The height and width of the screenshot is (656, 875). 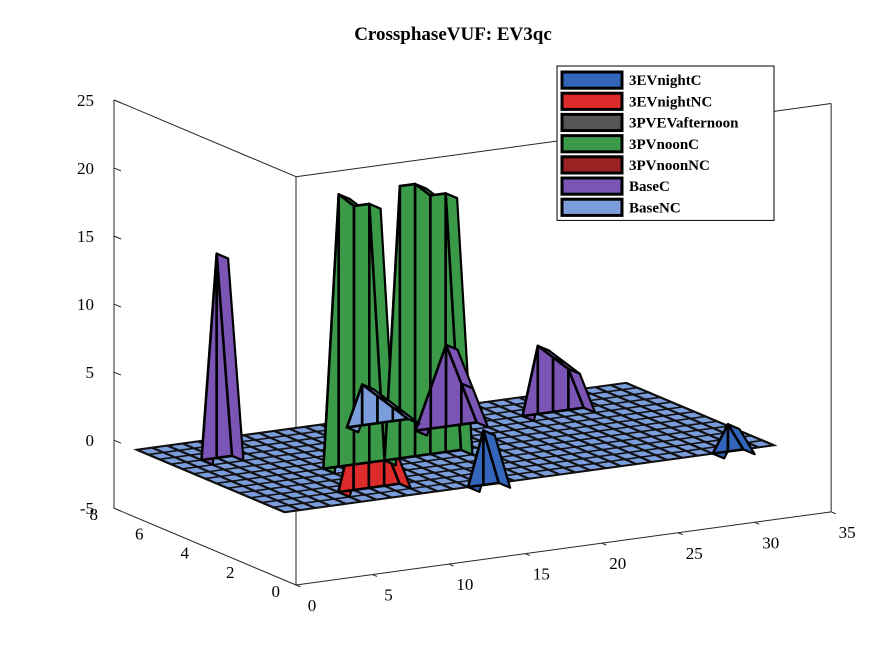 I want to click on band-3EVnightC, so click(x=611, y=457).